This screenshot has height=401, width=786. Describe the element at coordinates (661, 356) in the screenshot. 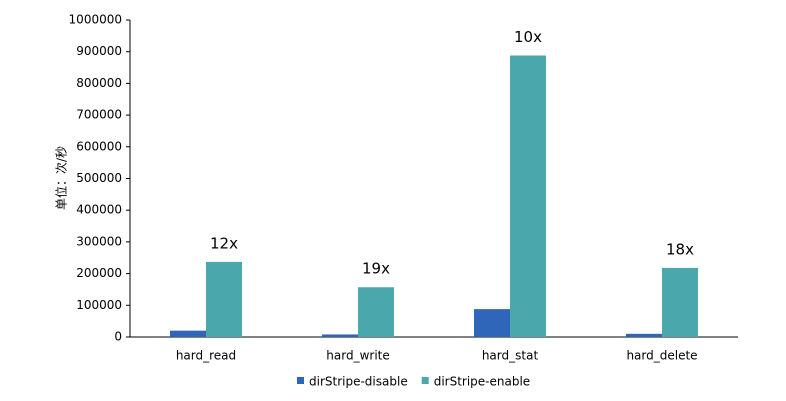

I see `x-tick-label: hard_delete` at that location.